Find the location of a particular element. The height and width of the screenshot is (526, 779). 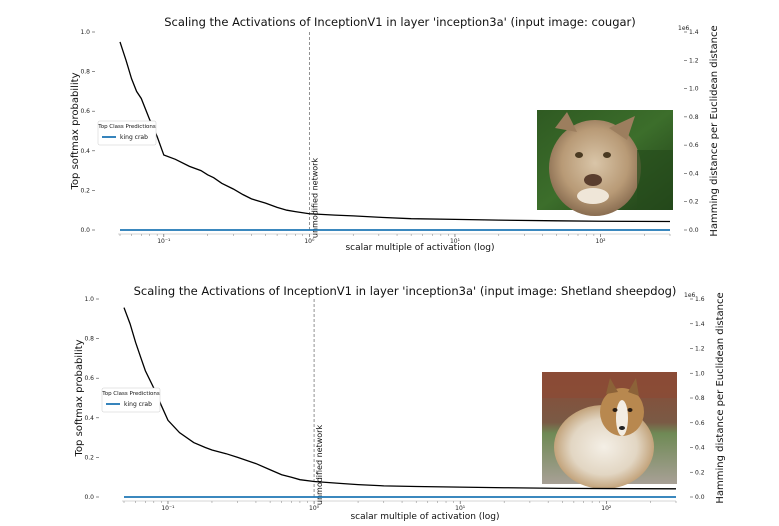

cougar-photo is located at coordinates (605, 163).